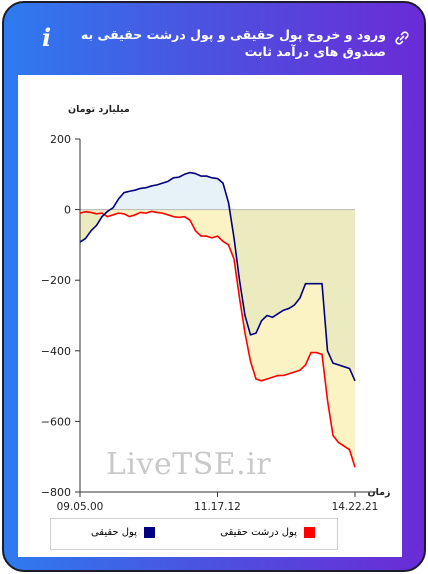 The width and height of the screenshot is (428, 574). I want to click on y-tick-label: 200, so click(60, 139).